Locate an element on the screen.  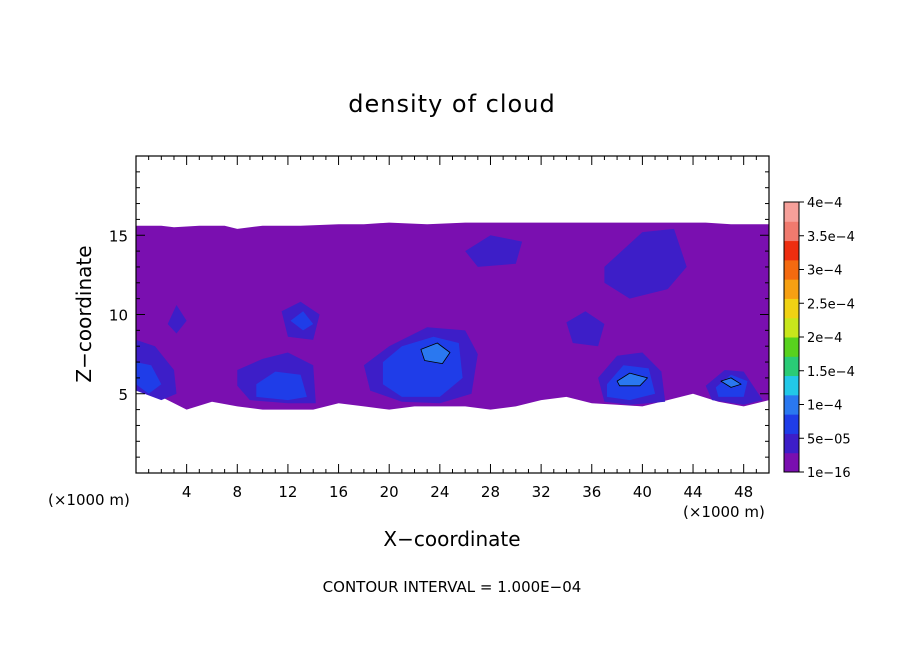
y-tick-label: 5 is located at coordinates (123, 395).